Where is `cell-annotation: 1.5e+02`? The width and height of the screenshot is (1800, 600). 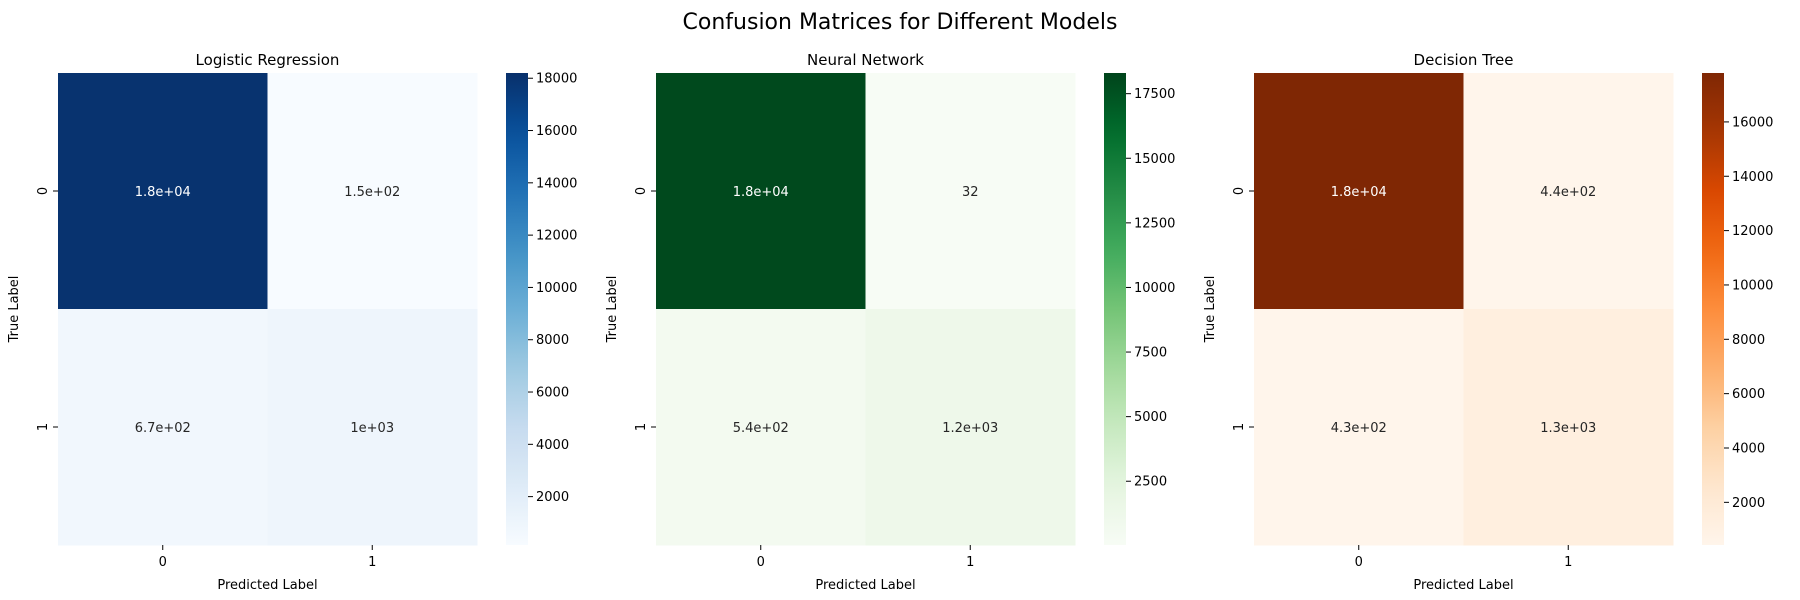
cell-annotation: 1.5e+02 is located at coordinates (372, 192).